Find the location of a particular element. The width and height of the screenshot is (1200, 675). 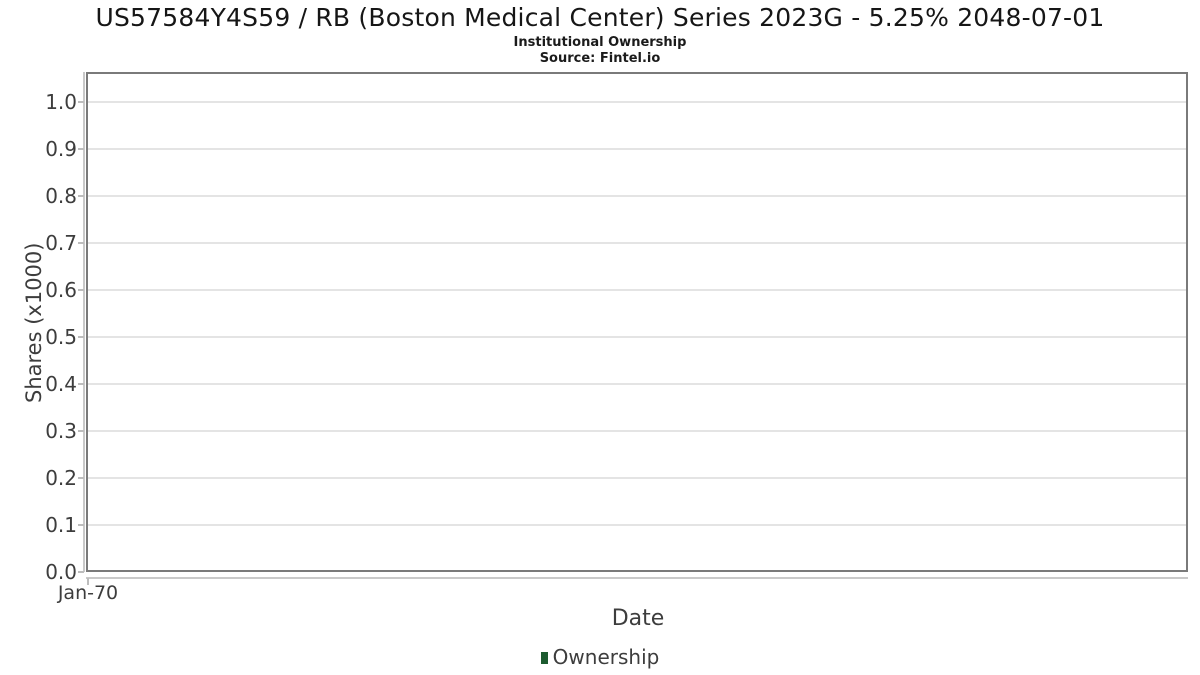

y-axis-line is located at coordinates (84, 322).